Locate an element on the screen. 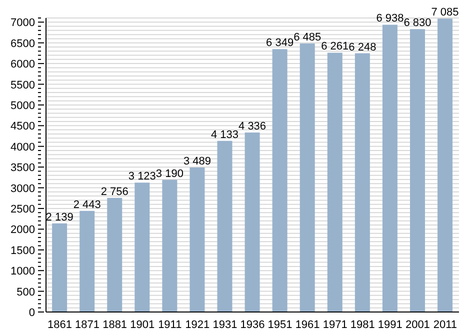 This screenshot has height=336, width=471. y-tick-label: 1000 is located at coordinates (22, 272).